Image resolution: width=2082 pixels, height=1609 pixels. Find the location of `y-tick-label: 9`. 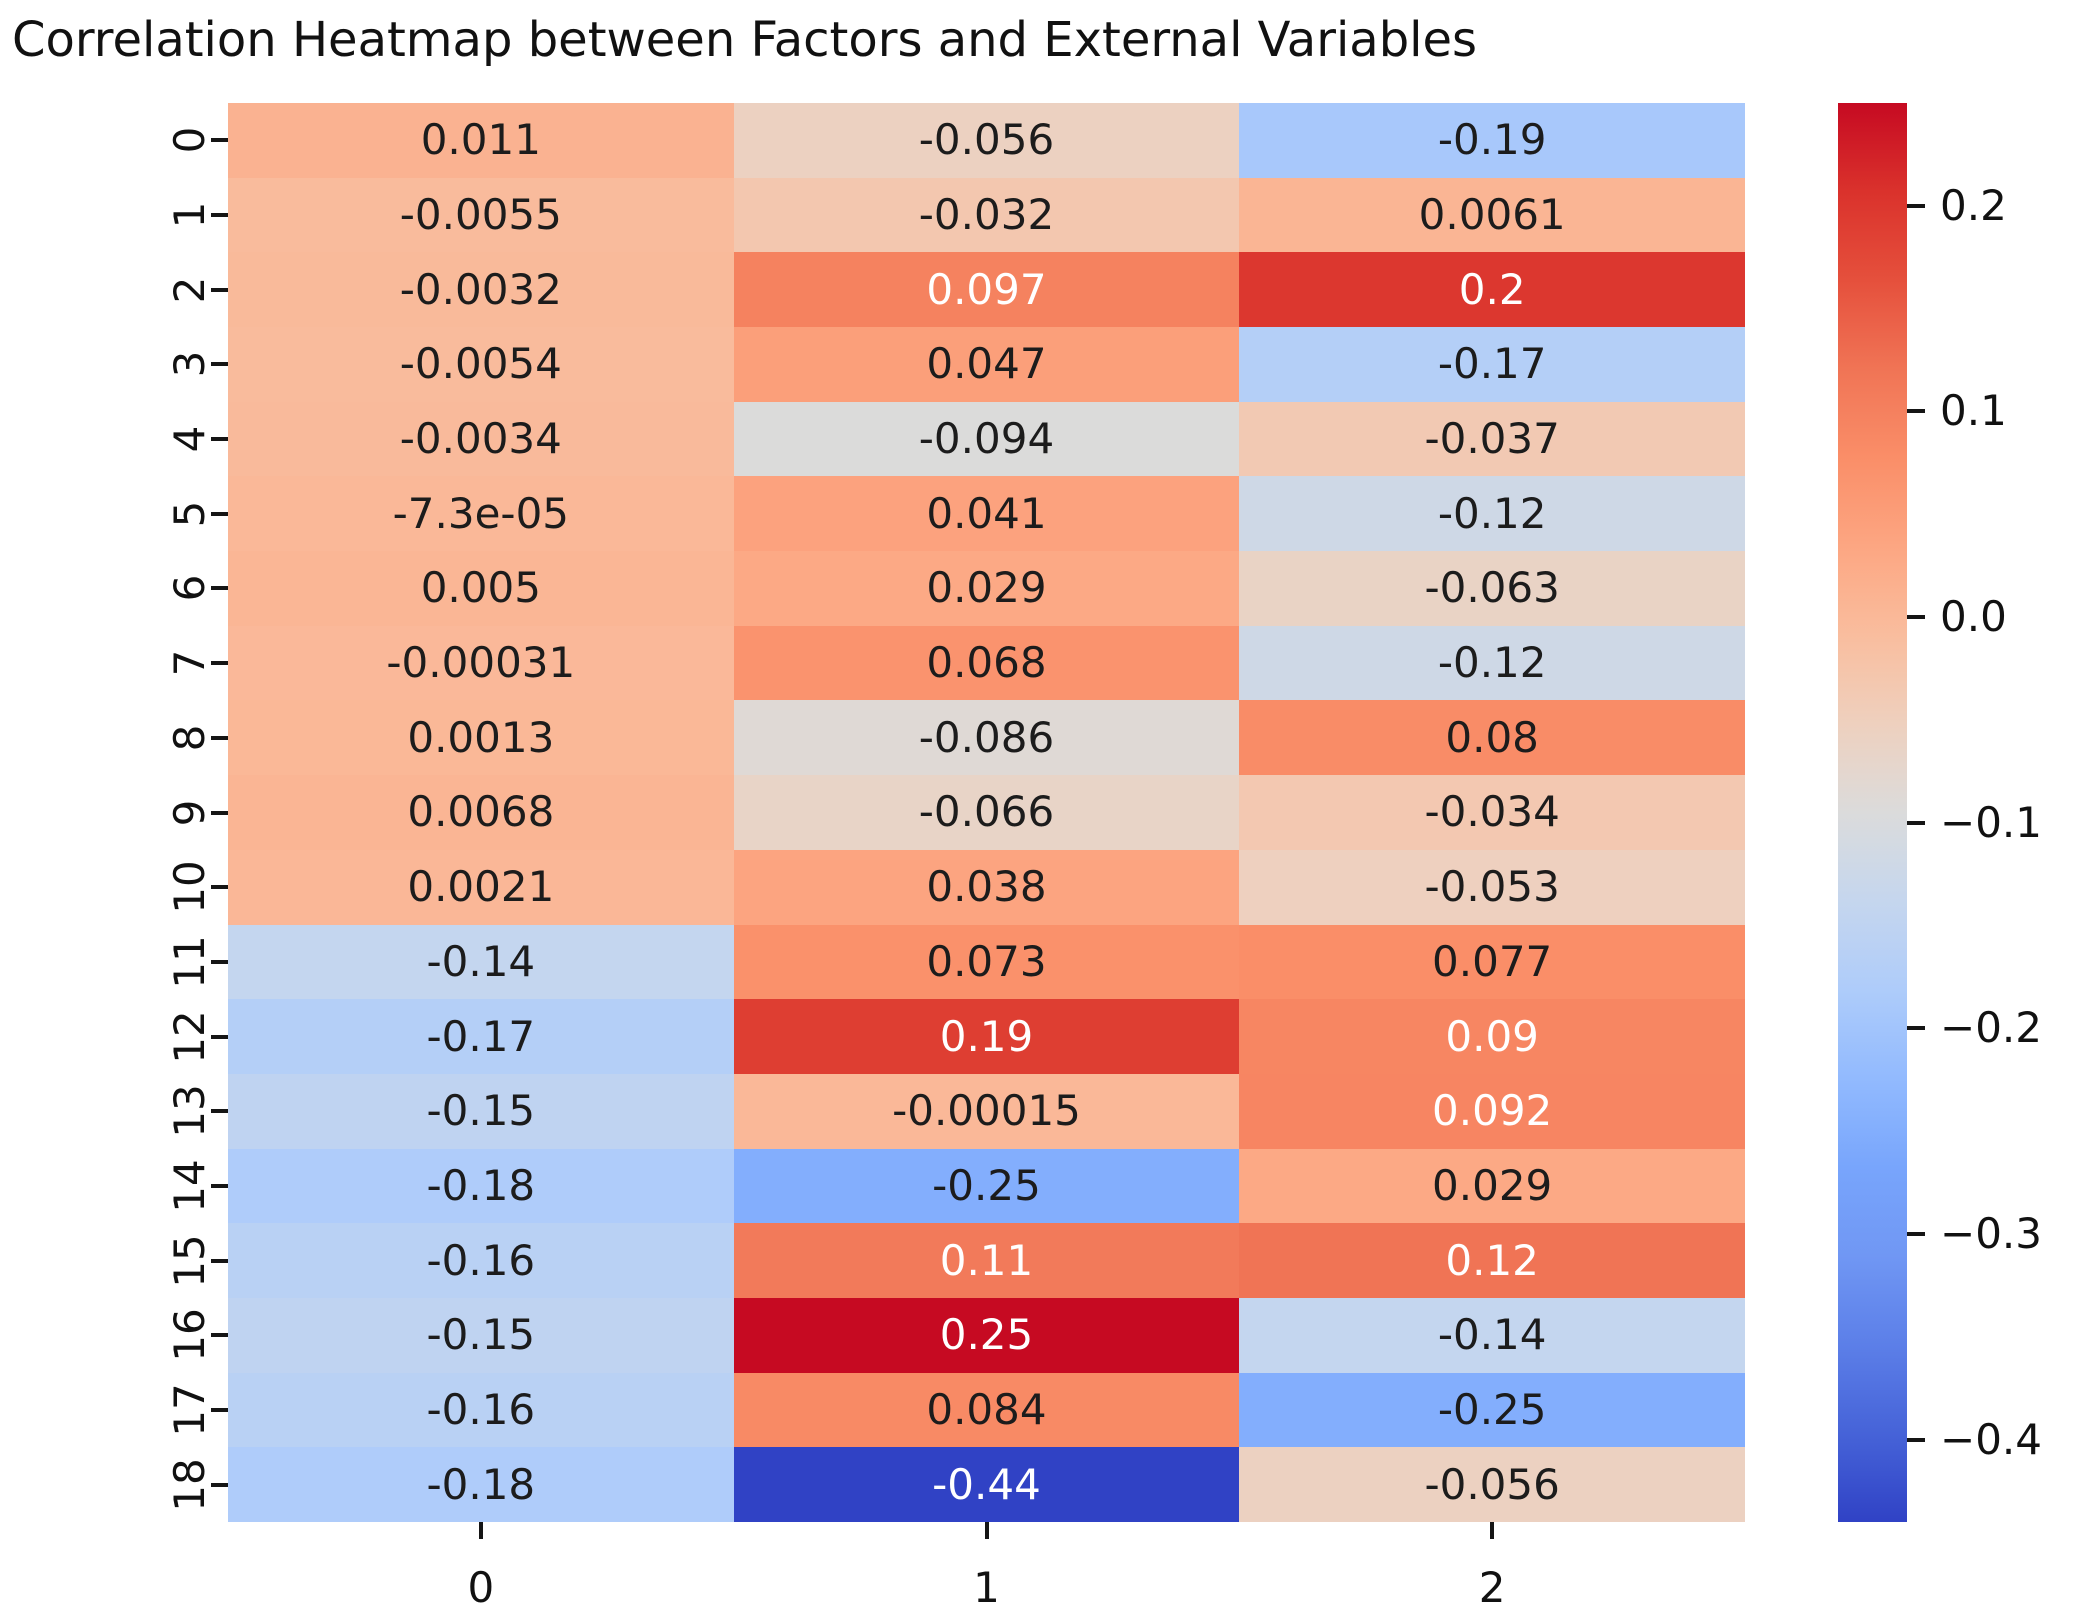

y-tick-label: 9 is located at coordinates (189, 812).